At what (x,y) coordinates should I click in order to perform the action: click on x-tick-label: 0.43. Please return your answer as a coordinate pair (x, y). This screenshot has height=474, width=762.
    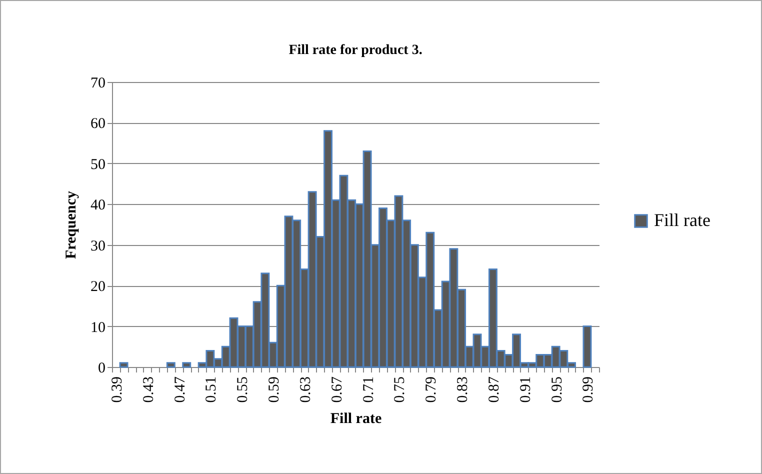
    Looking at the image, I should click on (148, 389).